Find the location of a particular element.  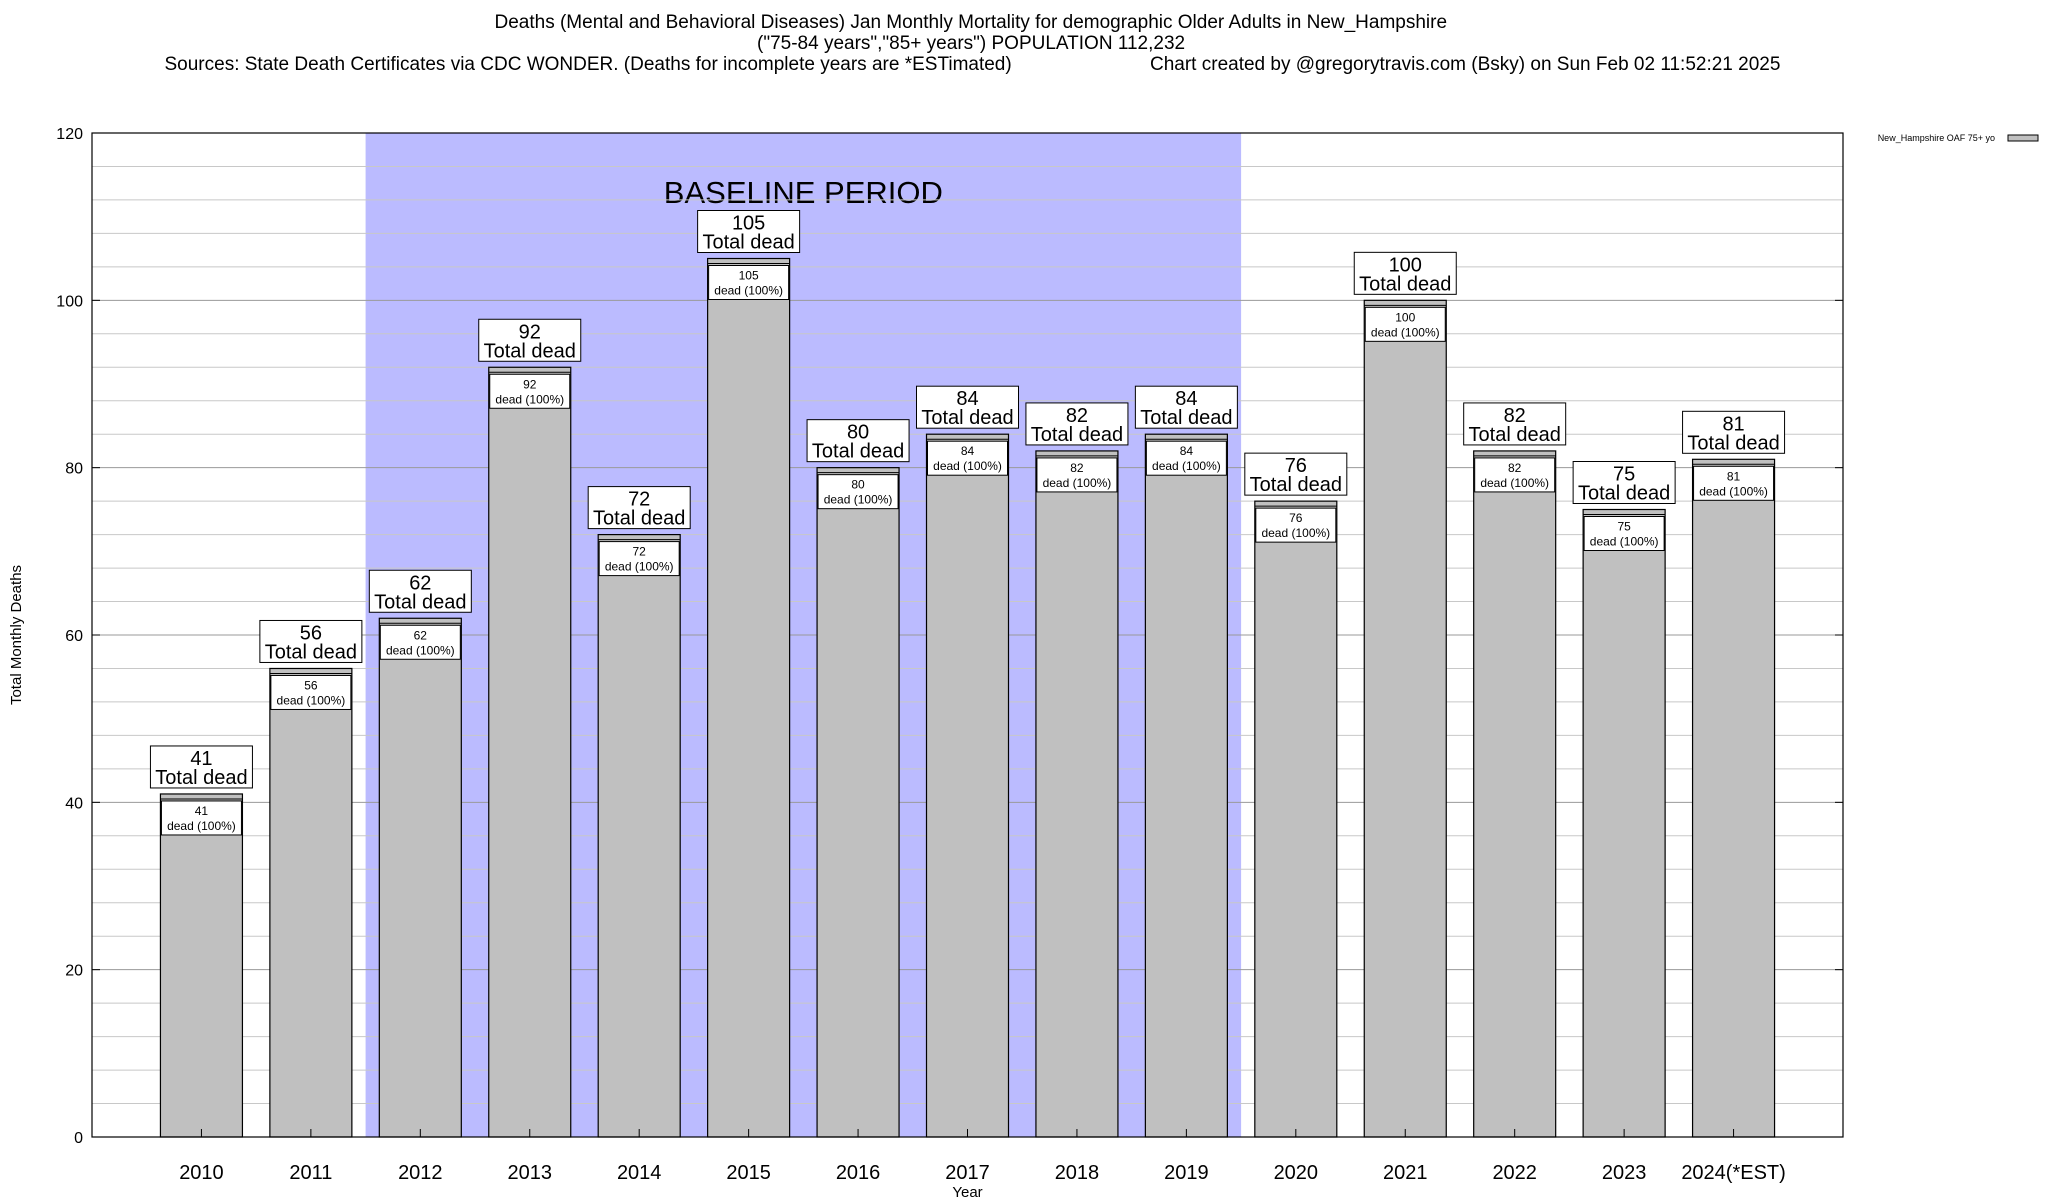

x-tick-label-2016: 2016 is located at coordinates (858, 1173).